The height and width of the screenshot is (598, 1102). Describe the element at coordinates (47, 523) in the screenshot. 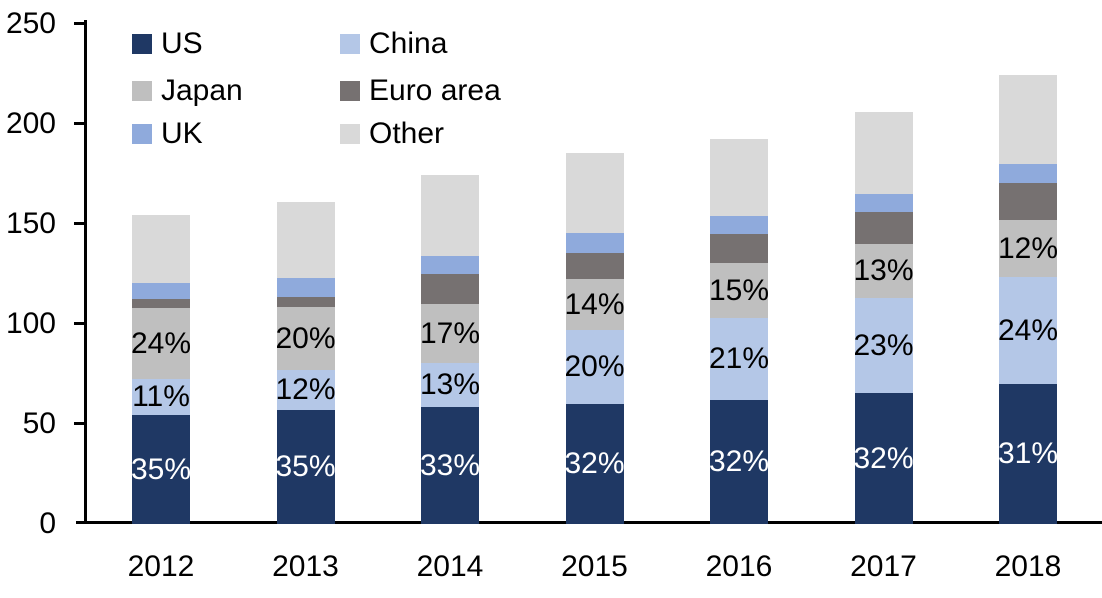

I see `y-axis-tick-label: 0` at that location.